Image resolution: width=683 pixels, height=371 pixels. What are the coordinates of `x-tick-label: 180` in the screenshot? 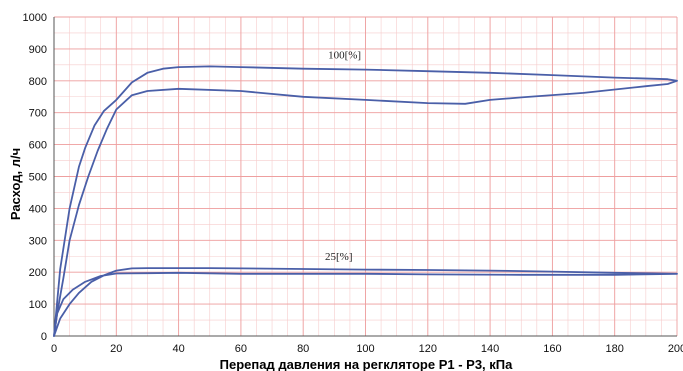 It's located at (615, 349).